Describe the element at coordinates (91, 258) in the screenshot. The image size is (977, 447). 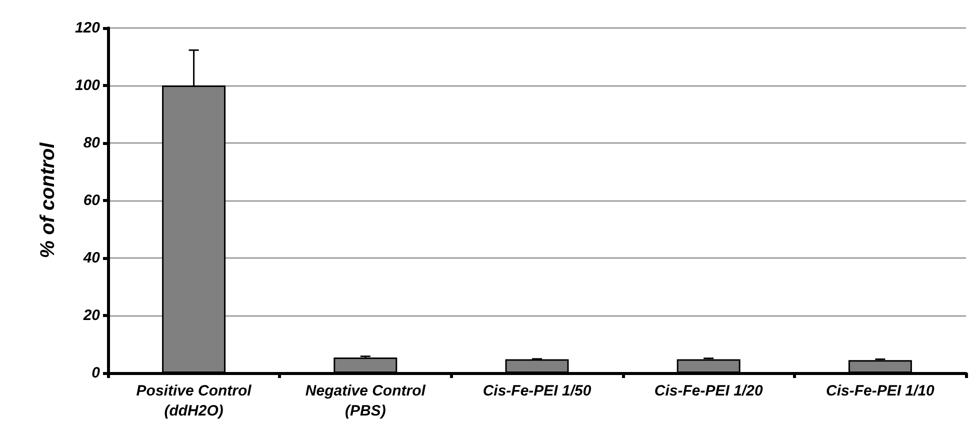
I see `y-tick-label: 40` at that location.